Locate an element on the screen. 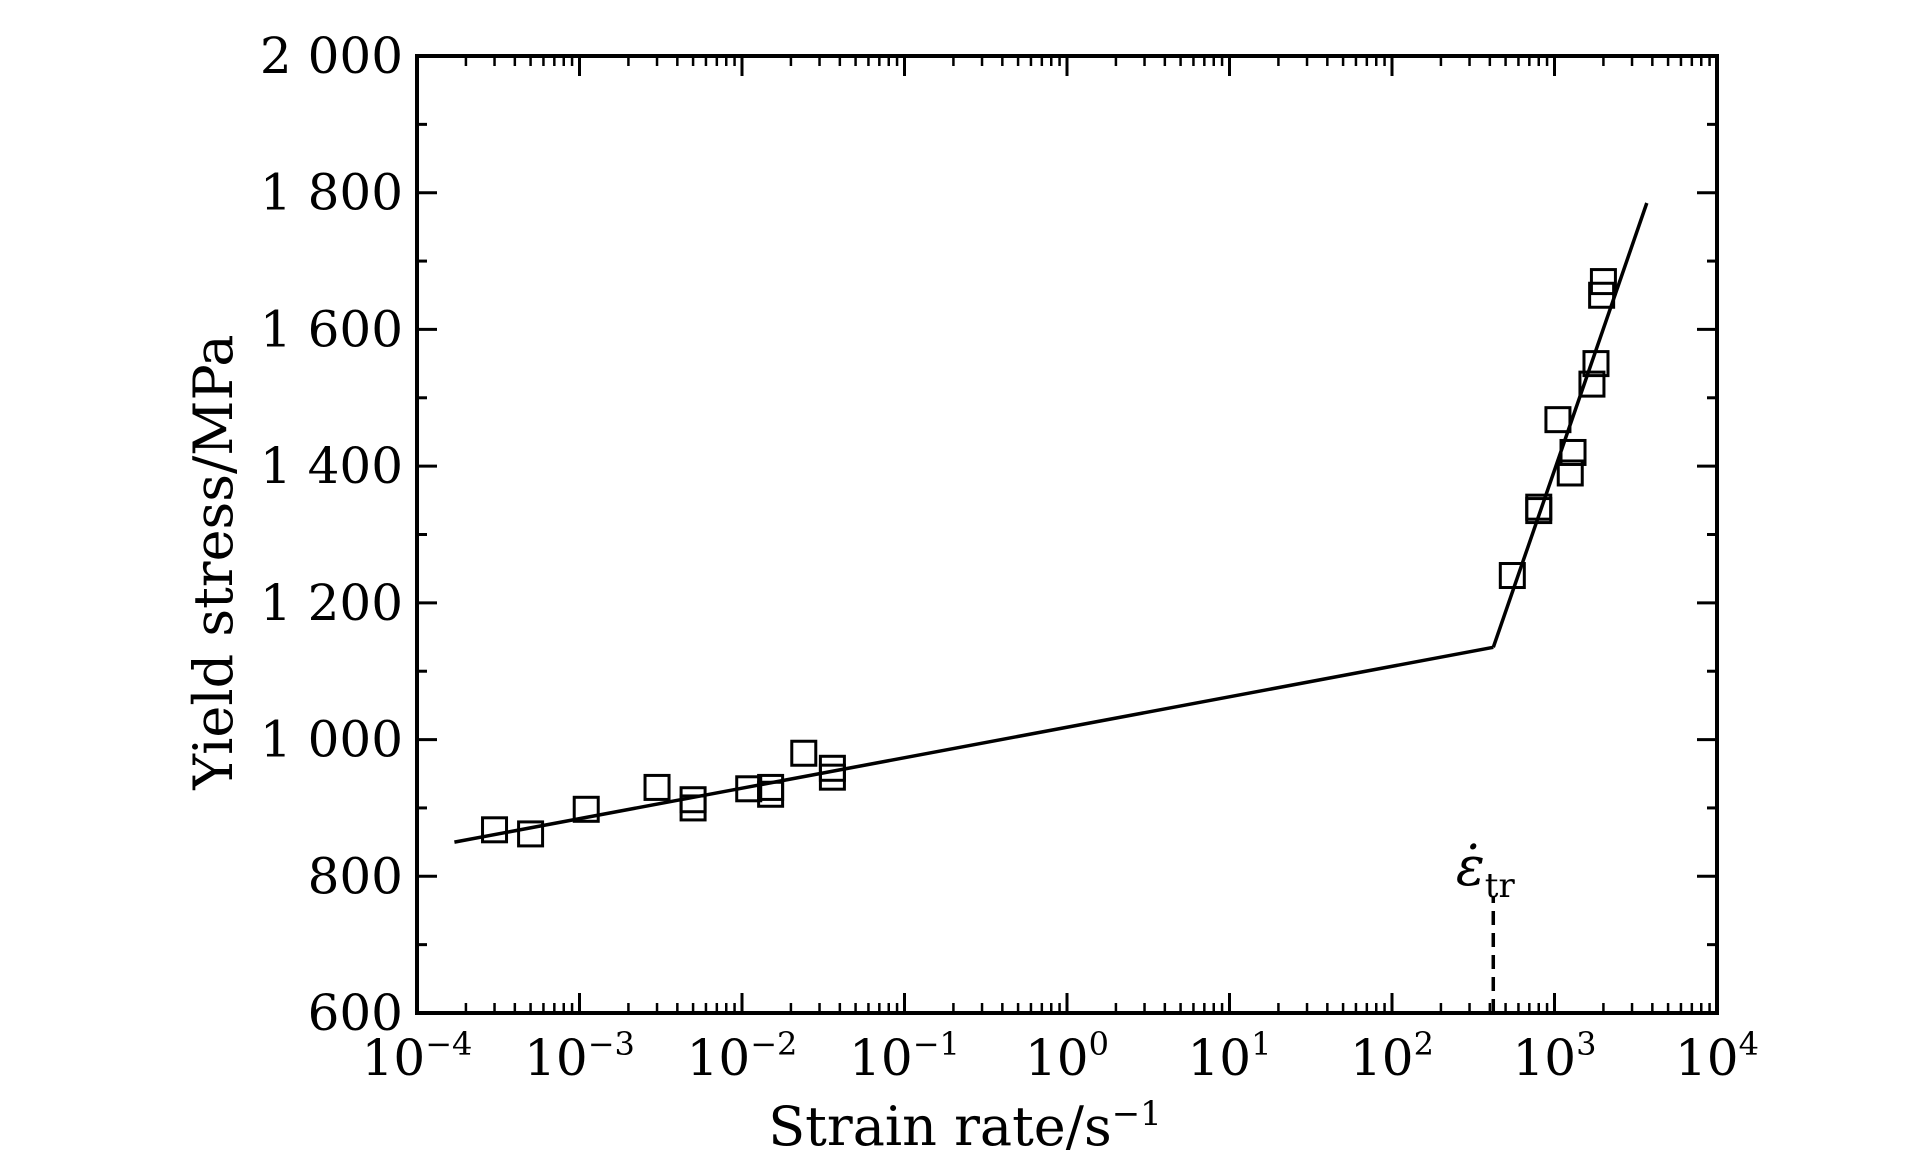 Image resolution: width=1923 pixels, height=1169 pixels. x-tick-label: 10⁰ is located at coordinates (1067, 1056).